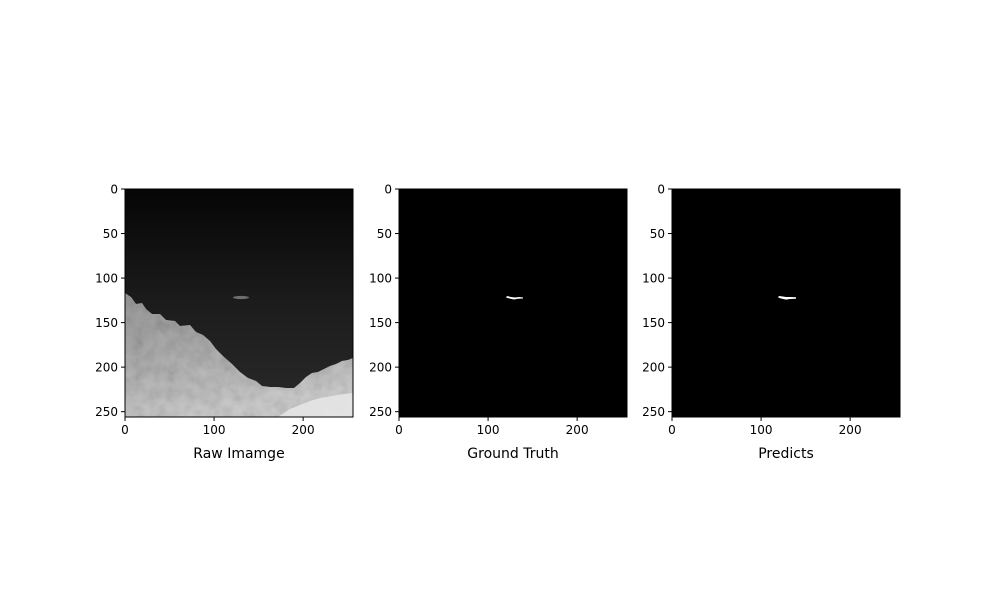 The width and height of the screenshot is (1000, 600). I want to click on panel-ground-truth, so click(513, 303).